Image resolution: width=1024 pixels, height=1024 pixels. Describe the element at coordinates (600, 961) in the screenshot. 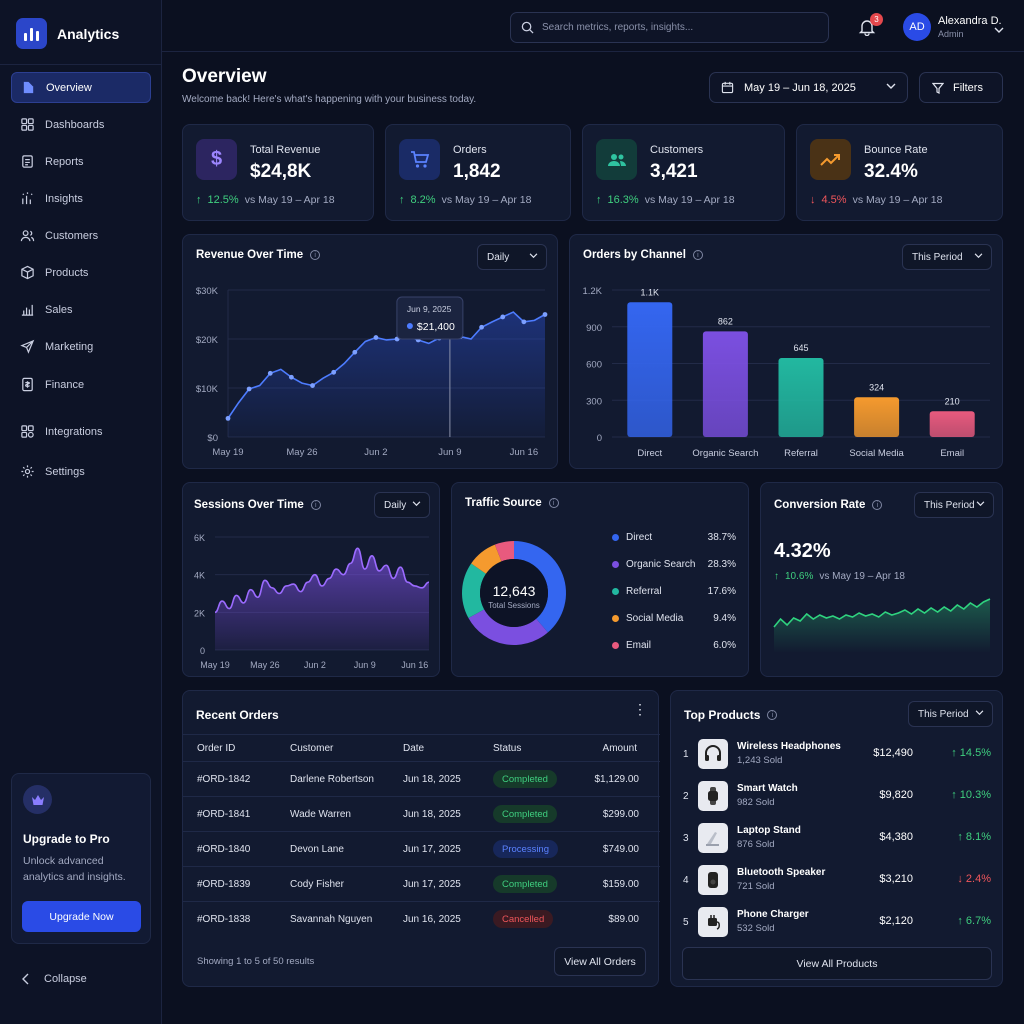

I see `view-all-orders-button: View All Orders` at that location.